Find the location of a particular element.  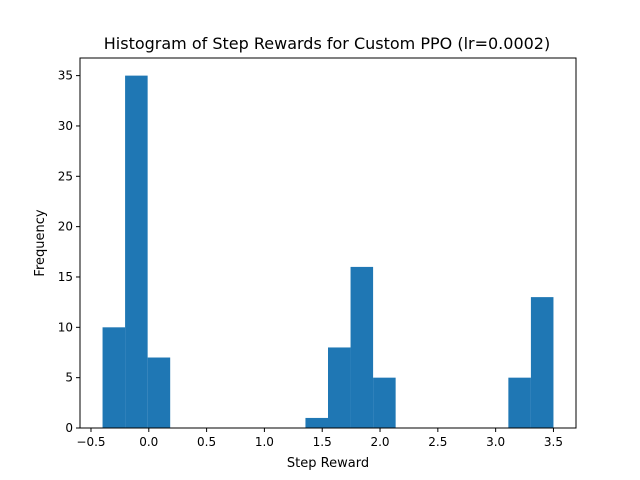

x-axis-ticks: −0.5 0.0 0.5 1.0 1.5 2.0 2.5 3.0 3.5 is located at coordinates (319, 438).